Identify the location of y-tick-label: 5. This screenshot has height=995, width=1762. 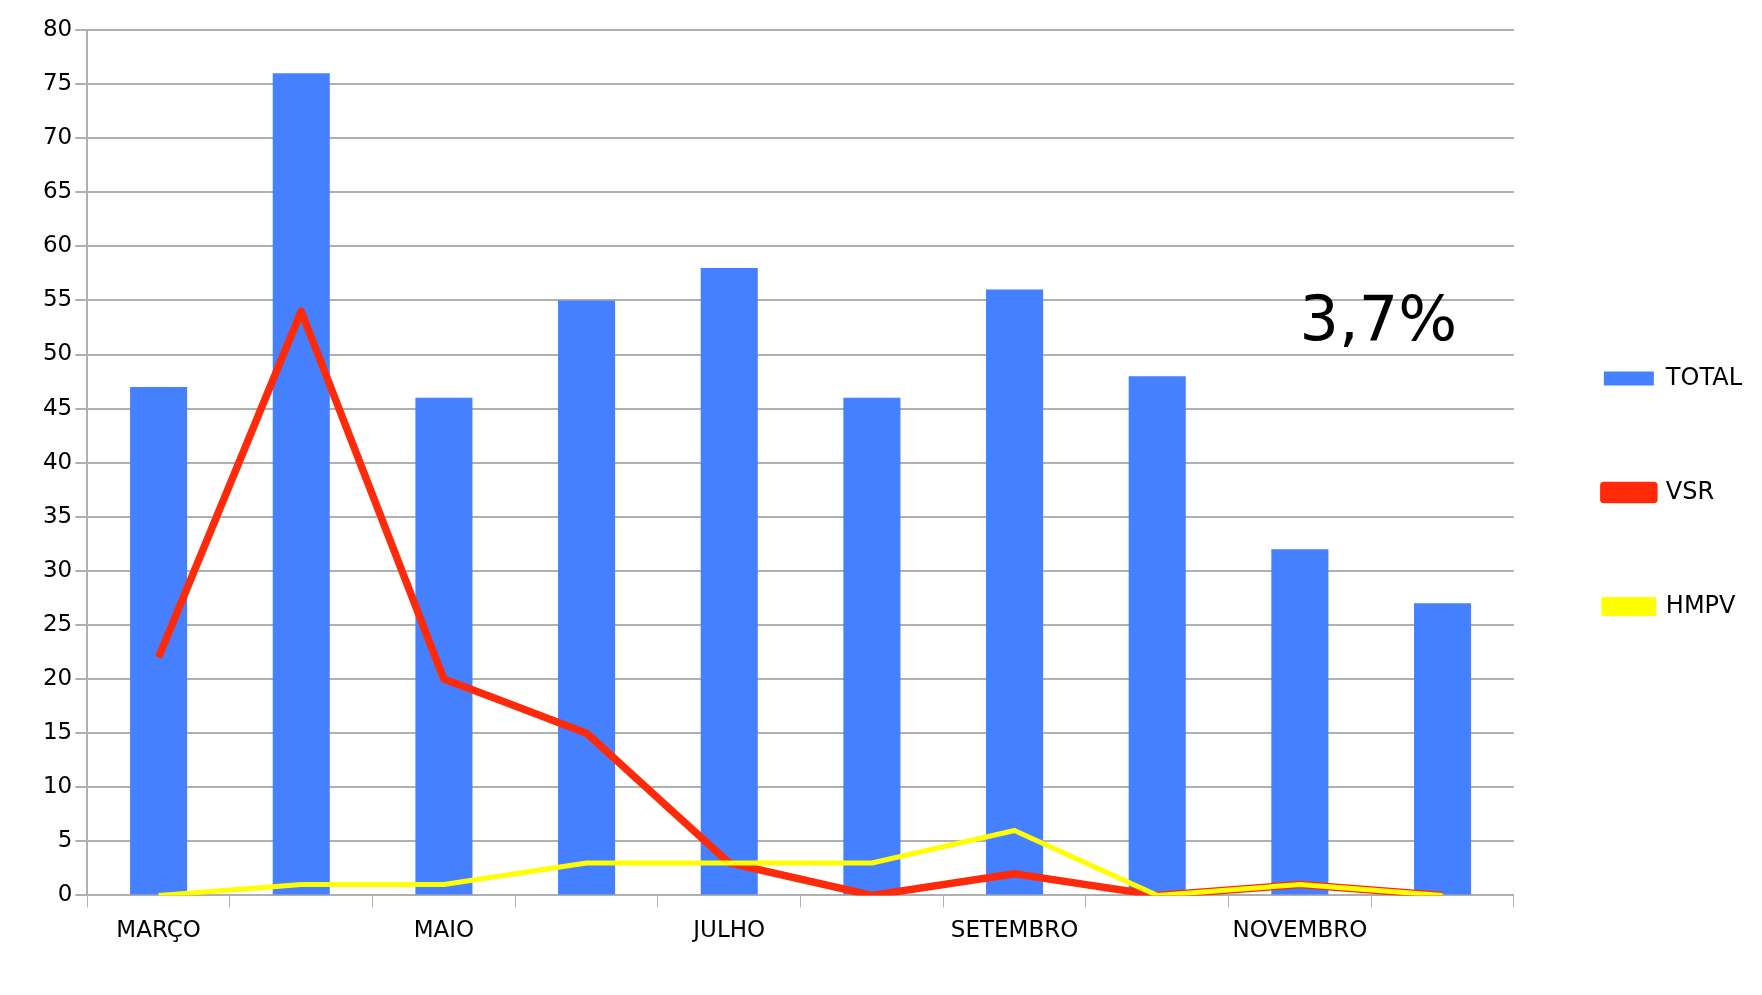
(65, 839).